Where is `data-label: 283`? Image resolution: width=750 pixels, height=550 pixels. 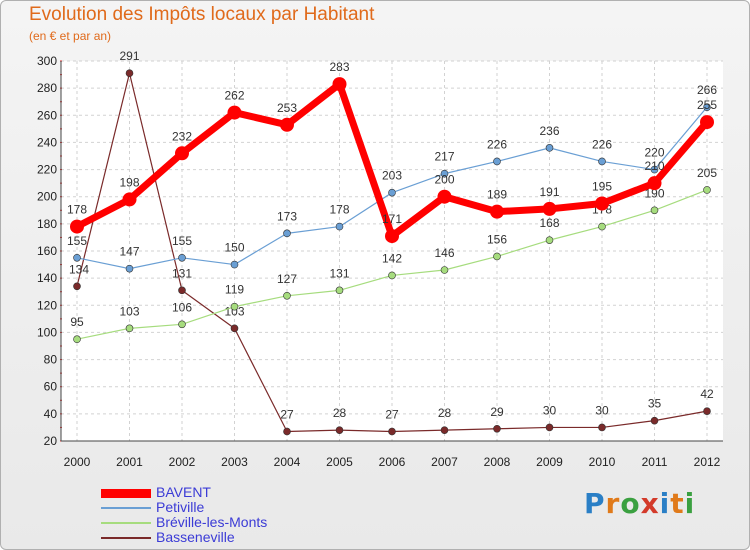 data-label: 283 is located at coordinates (339, 67).